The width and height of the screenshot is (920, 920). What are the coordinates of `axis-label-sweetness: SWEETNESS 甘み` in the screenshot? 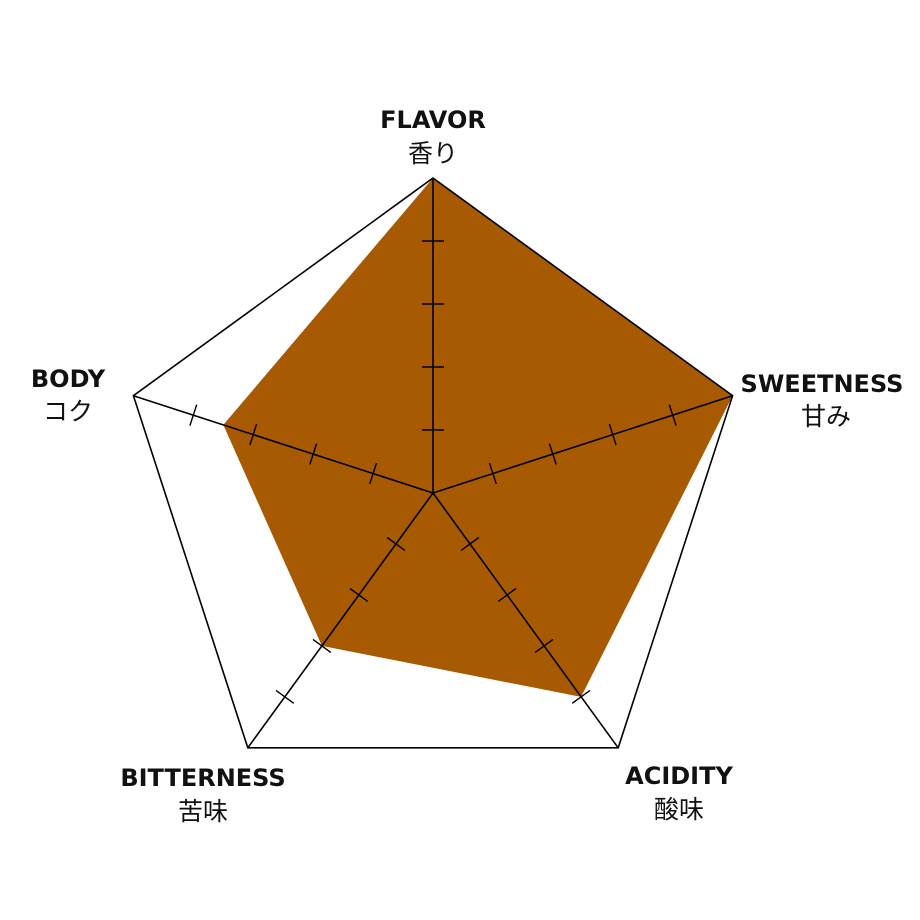 It's located at (822, 400).